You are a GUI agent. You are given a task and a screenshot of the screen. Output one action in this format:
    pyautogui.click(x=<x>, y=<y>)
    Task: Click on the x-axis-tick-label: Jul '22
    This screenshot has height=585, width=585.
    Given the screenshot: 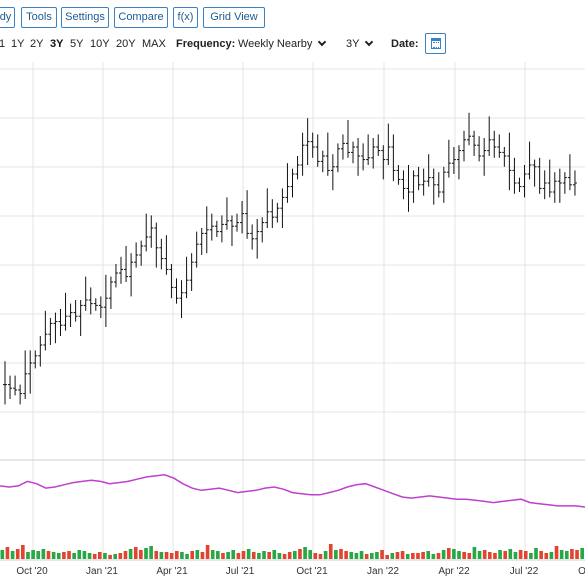 What is the action you would take?
    pyautogui.click(x=524, y=571)
    